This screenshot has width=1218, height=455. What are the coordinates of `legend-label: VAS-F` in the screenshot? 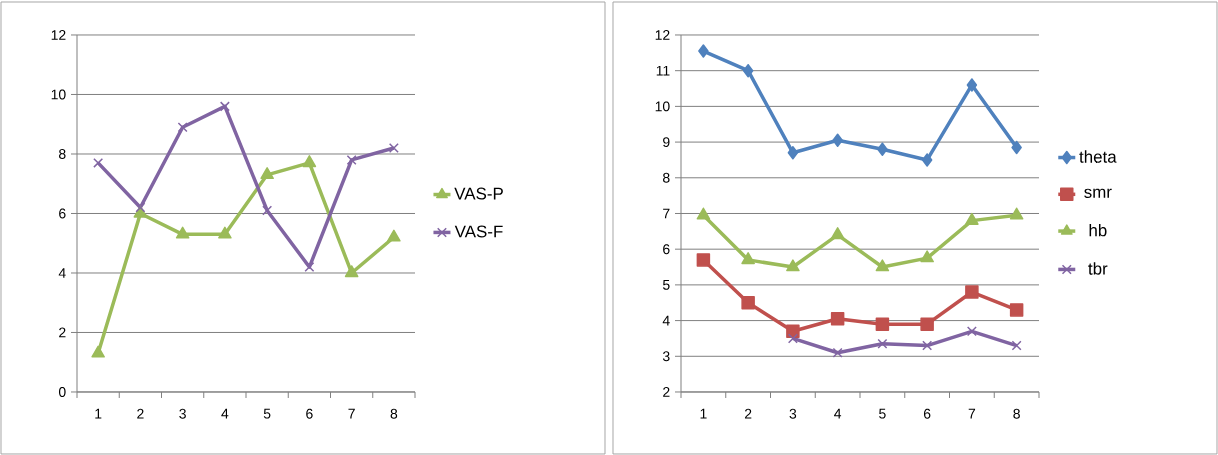 It's located at (478, 231).